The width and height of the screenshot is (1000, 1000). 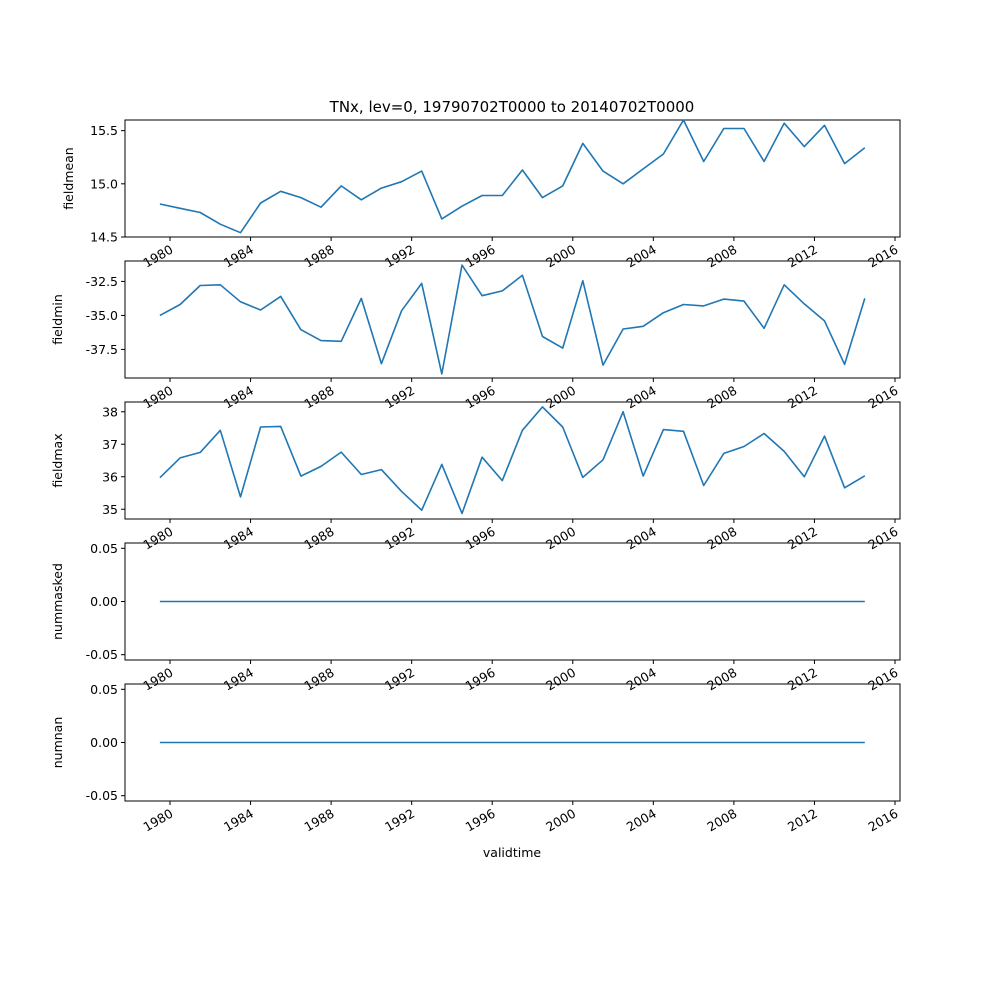 I want to click on y-tick-label: 14.5, so click(x=104, y=237).